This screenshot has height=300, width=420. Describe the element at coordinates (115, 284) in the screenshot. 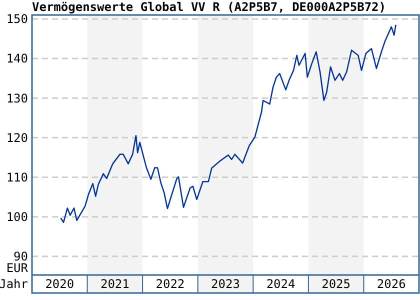

I see `x-tick-label: 2021` at that location.